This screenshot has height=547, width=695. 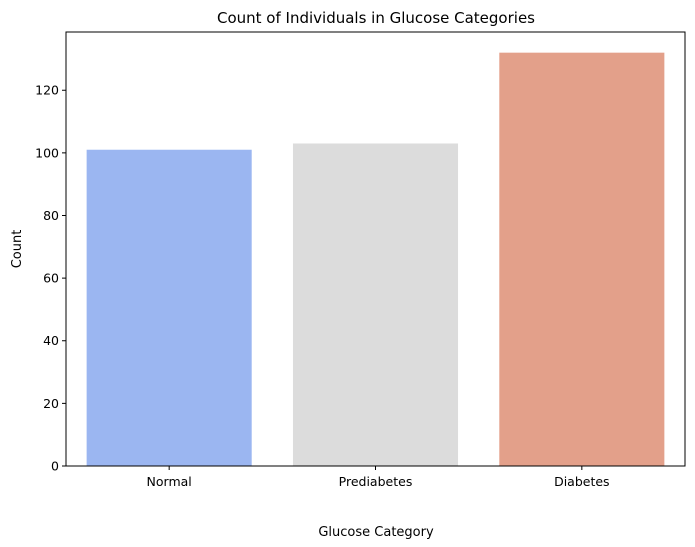 I want to click on bar-prediabetes, so click(x=375, y=305).